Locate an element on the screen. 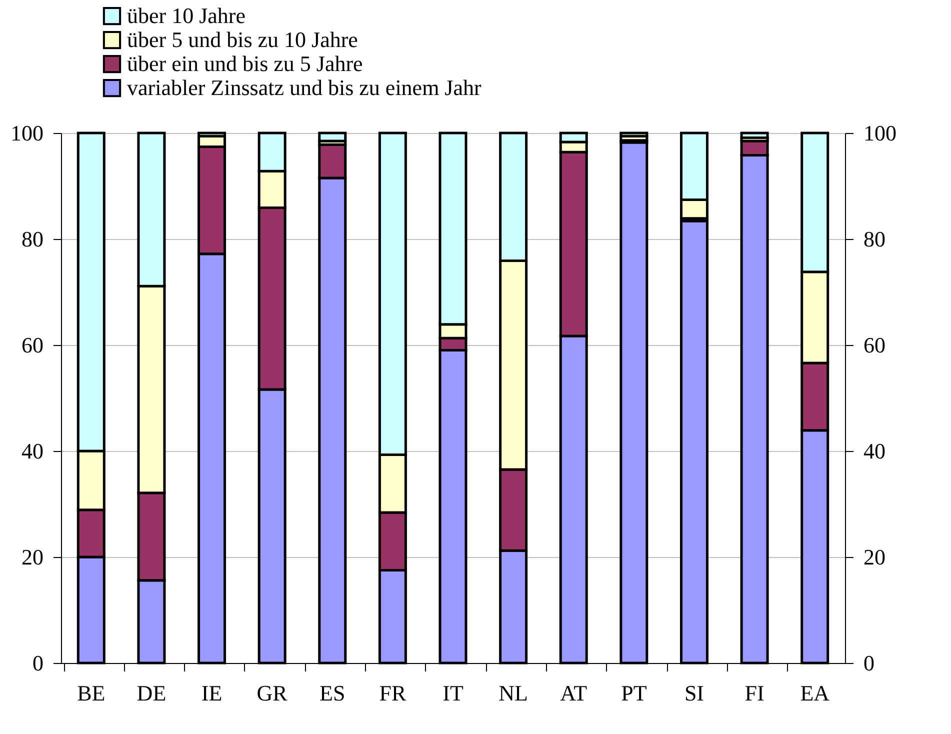 The height and width of the screenshot is (734, 951). y2-tick-label: 40 is located at coordinates (875, 451).